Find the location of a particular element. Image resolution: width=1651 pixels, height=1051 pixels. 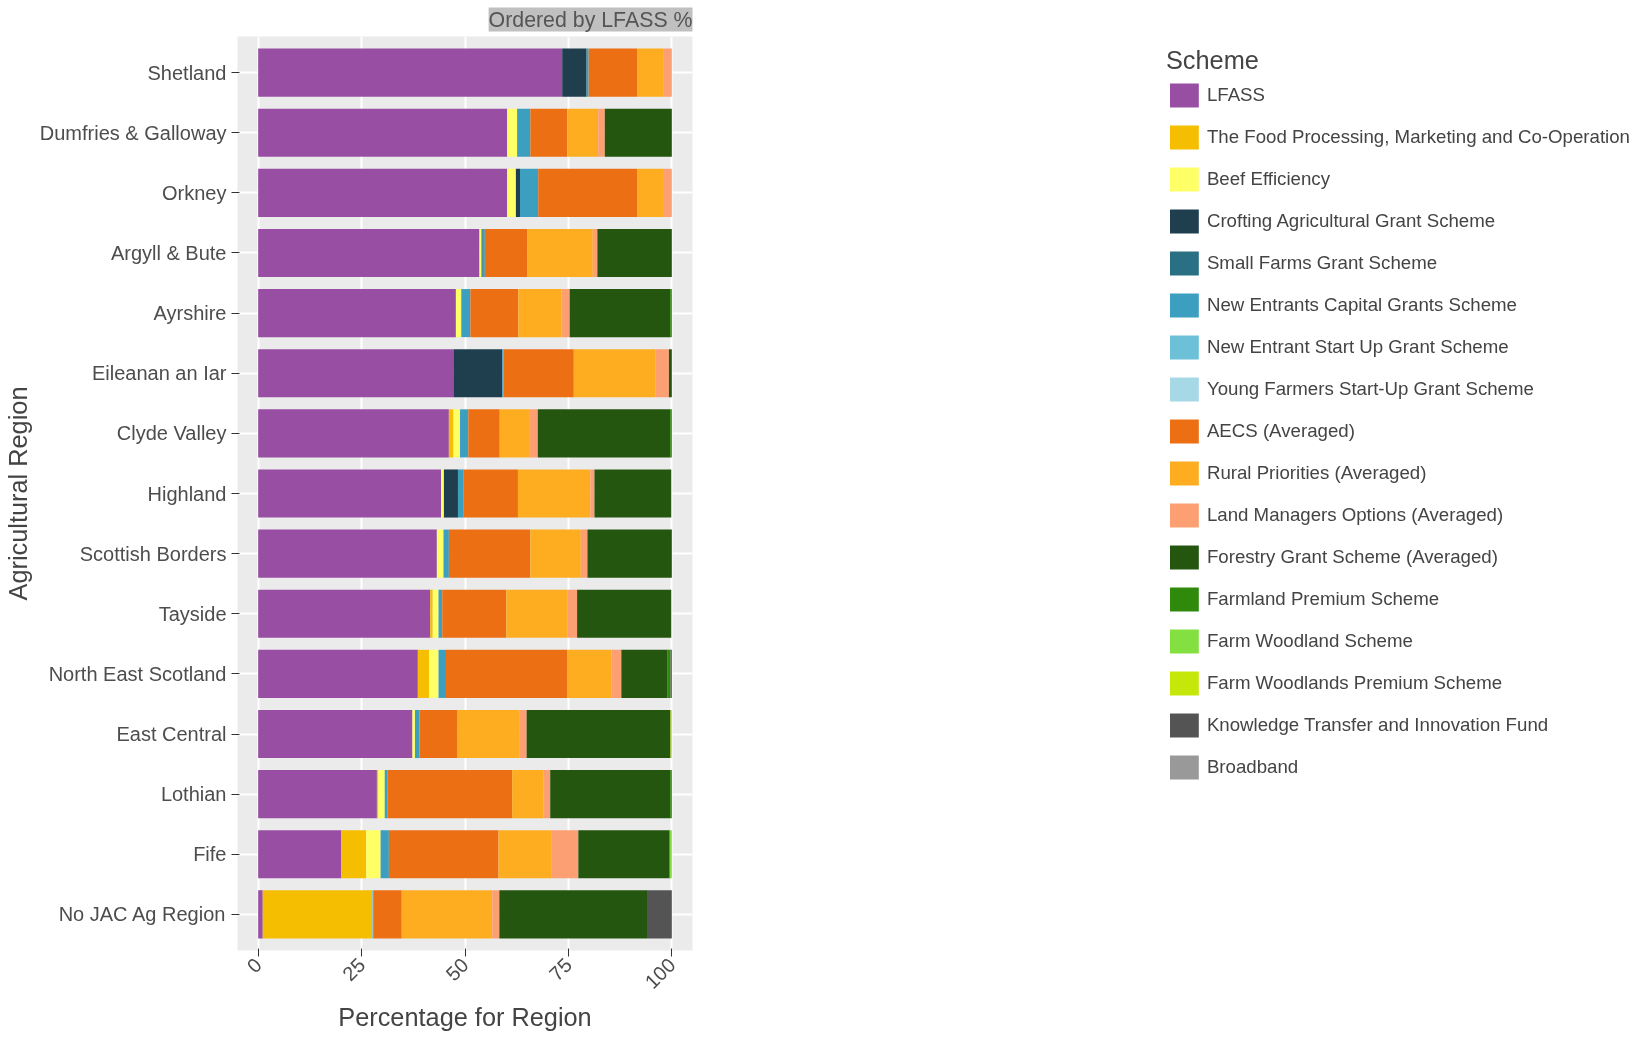

legend-label: Farm Woodlands Premium Scheme is located at coordinates (1354, 683).